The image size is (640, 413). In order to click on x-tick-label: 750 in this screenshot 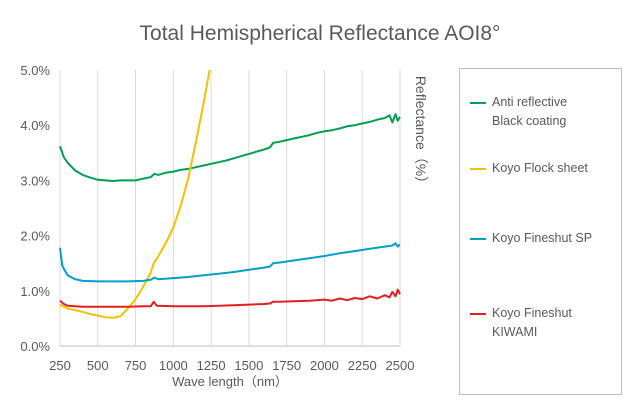, I will do `click(136, 365)`.